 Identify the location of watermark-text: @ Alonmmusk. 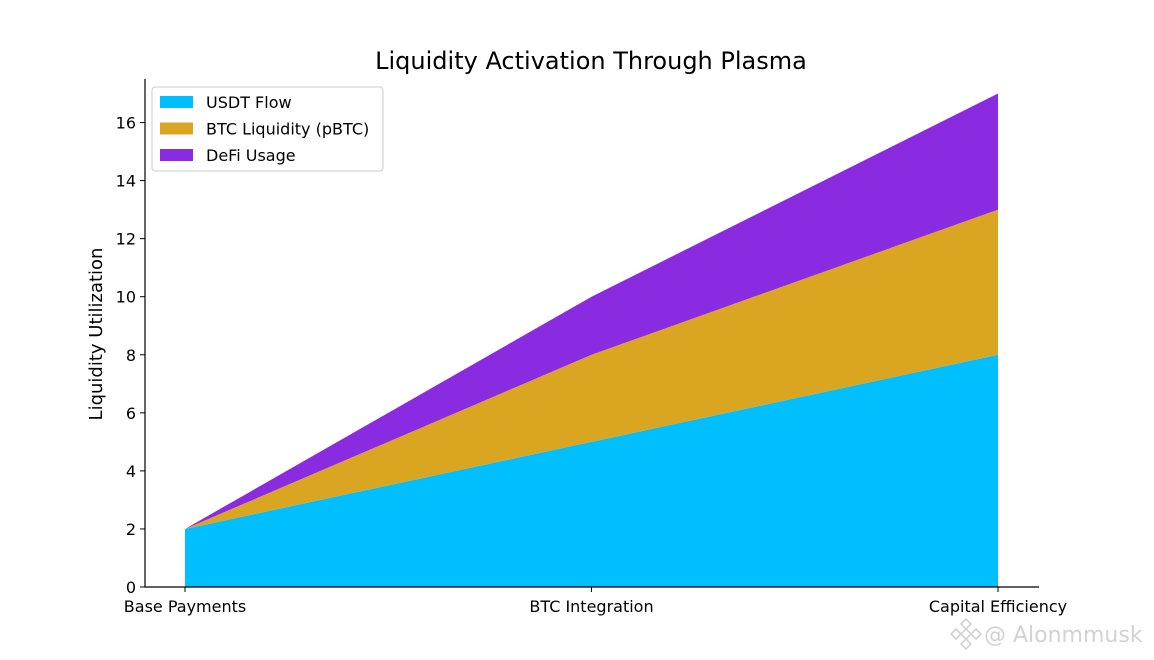
(1063, 635).